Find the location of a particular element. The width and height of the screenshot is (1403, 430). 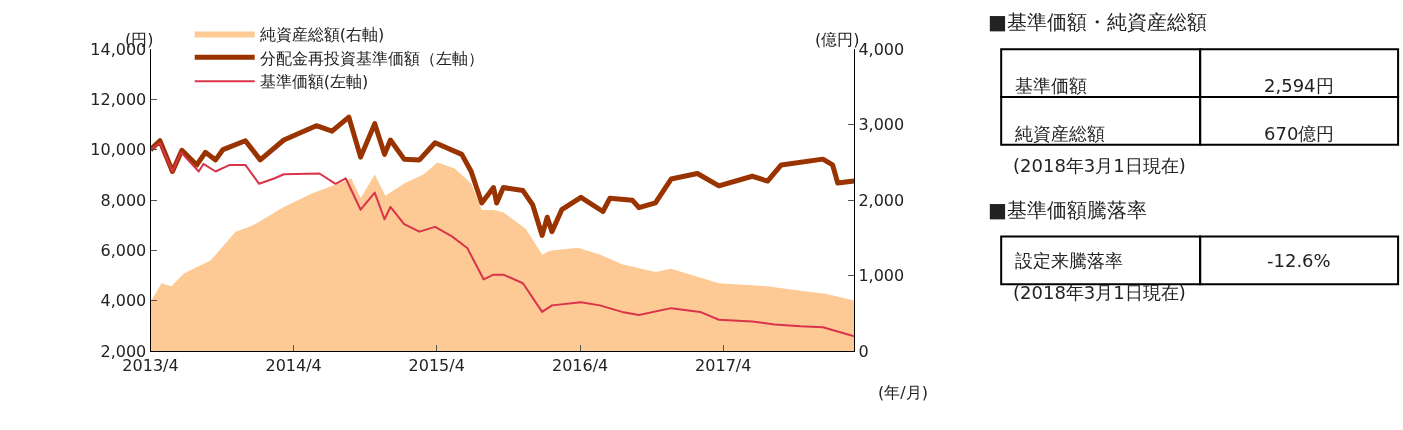

text: -12.6% is located at coordinates (1299, 260).